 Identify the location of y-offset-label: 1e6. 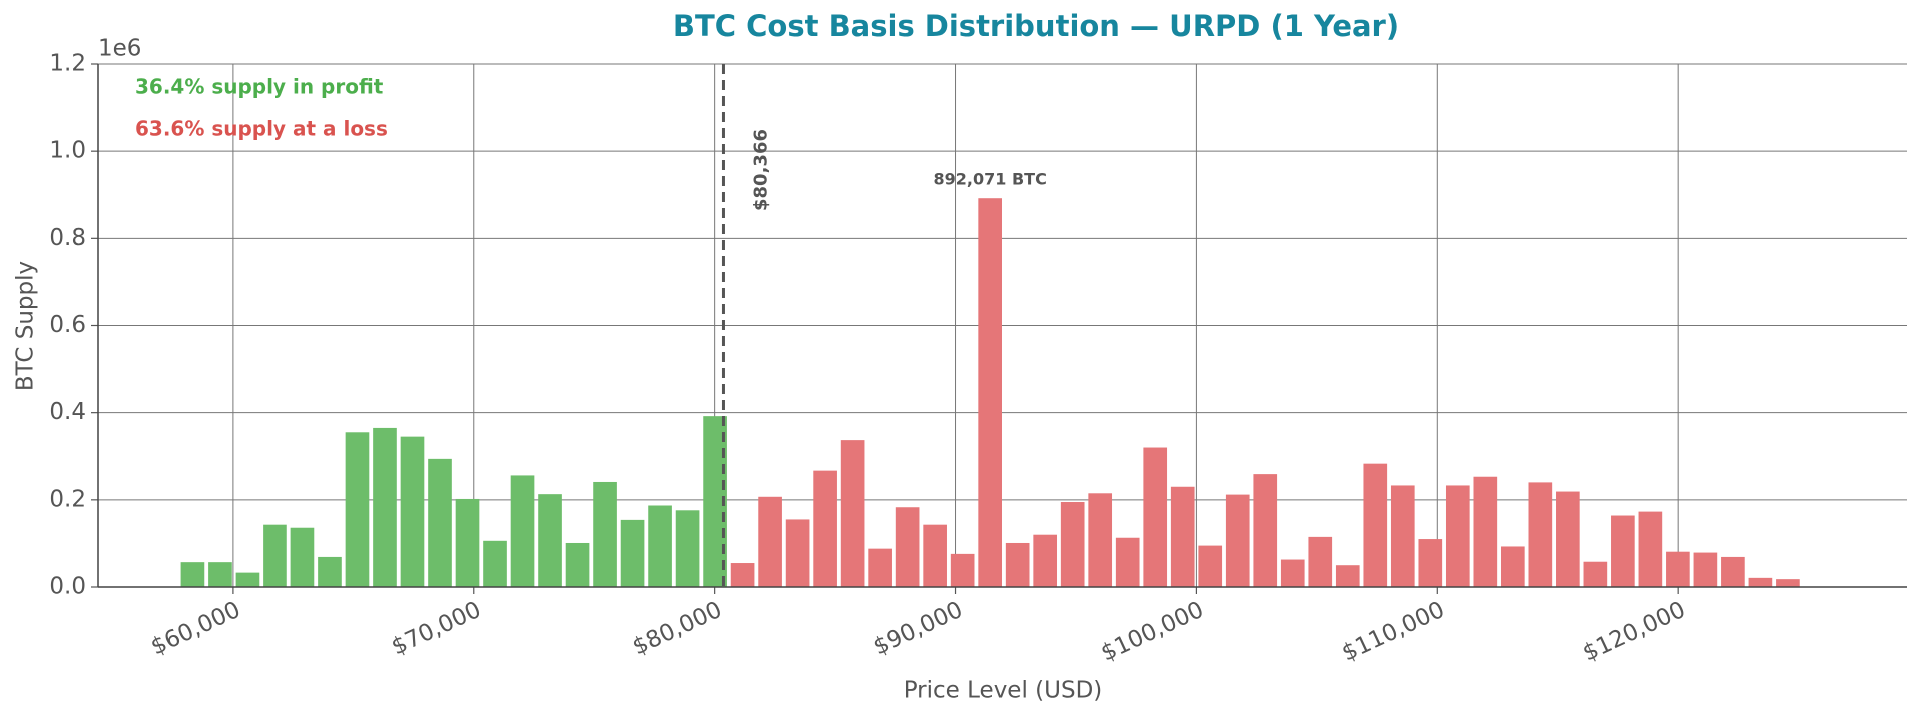
(119, 49).